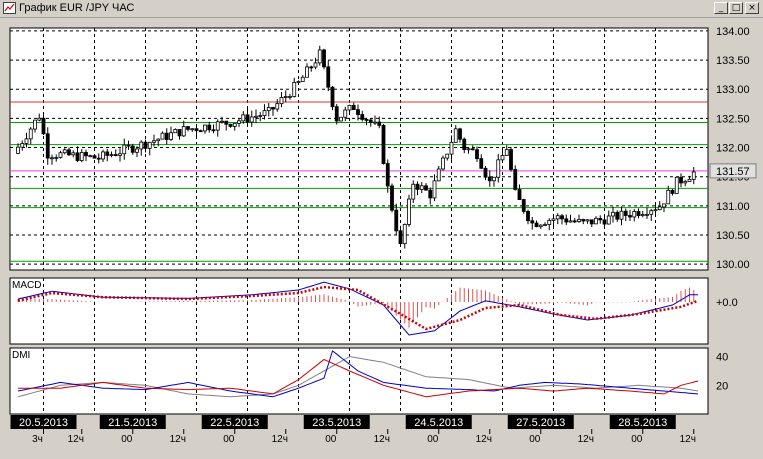 The image size is (763, 459). Describe the element at coordinates (733, 149) in the screenshot. I see `price-axis-label: 132.00` at that location.